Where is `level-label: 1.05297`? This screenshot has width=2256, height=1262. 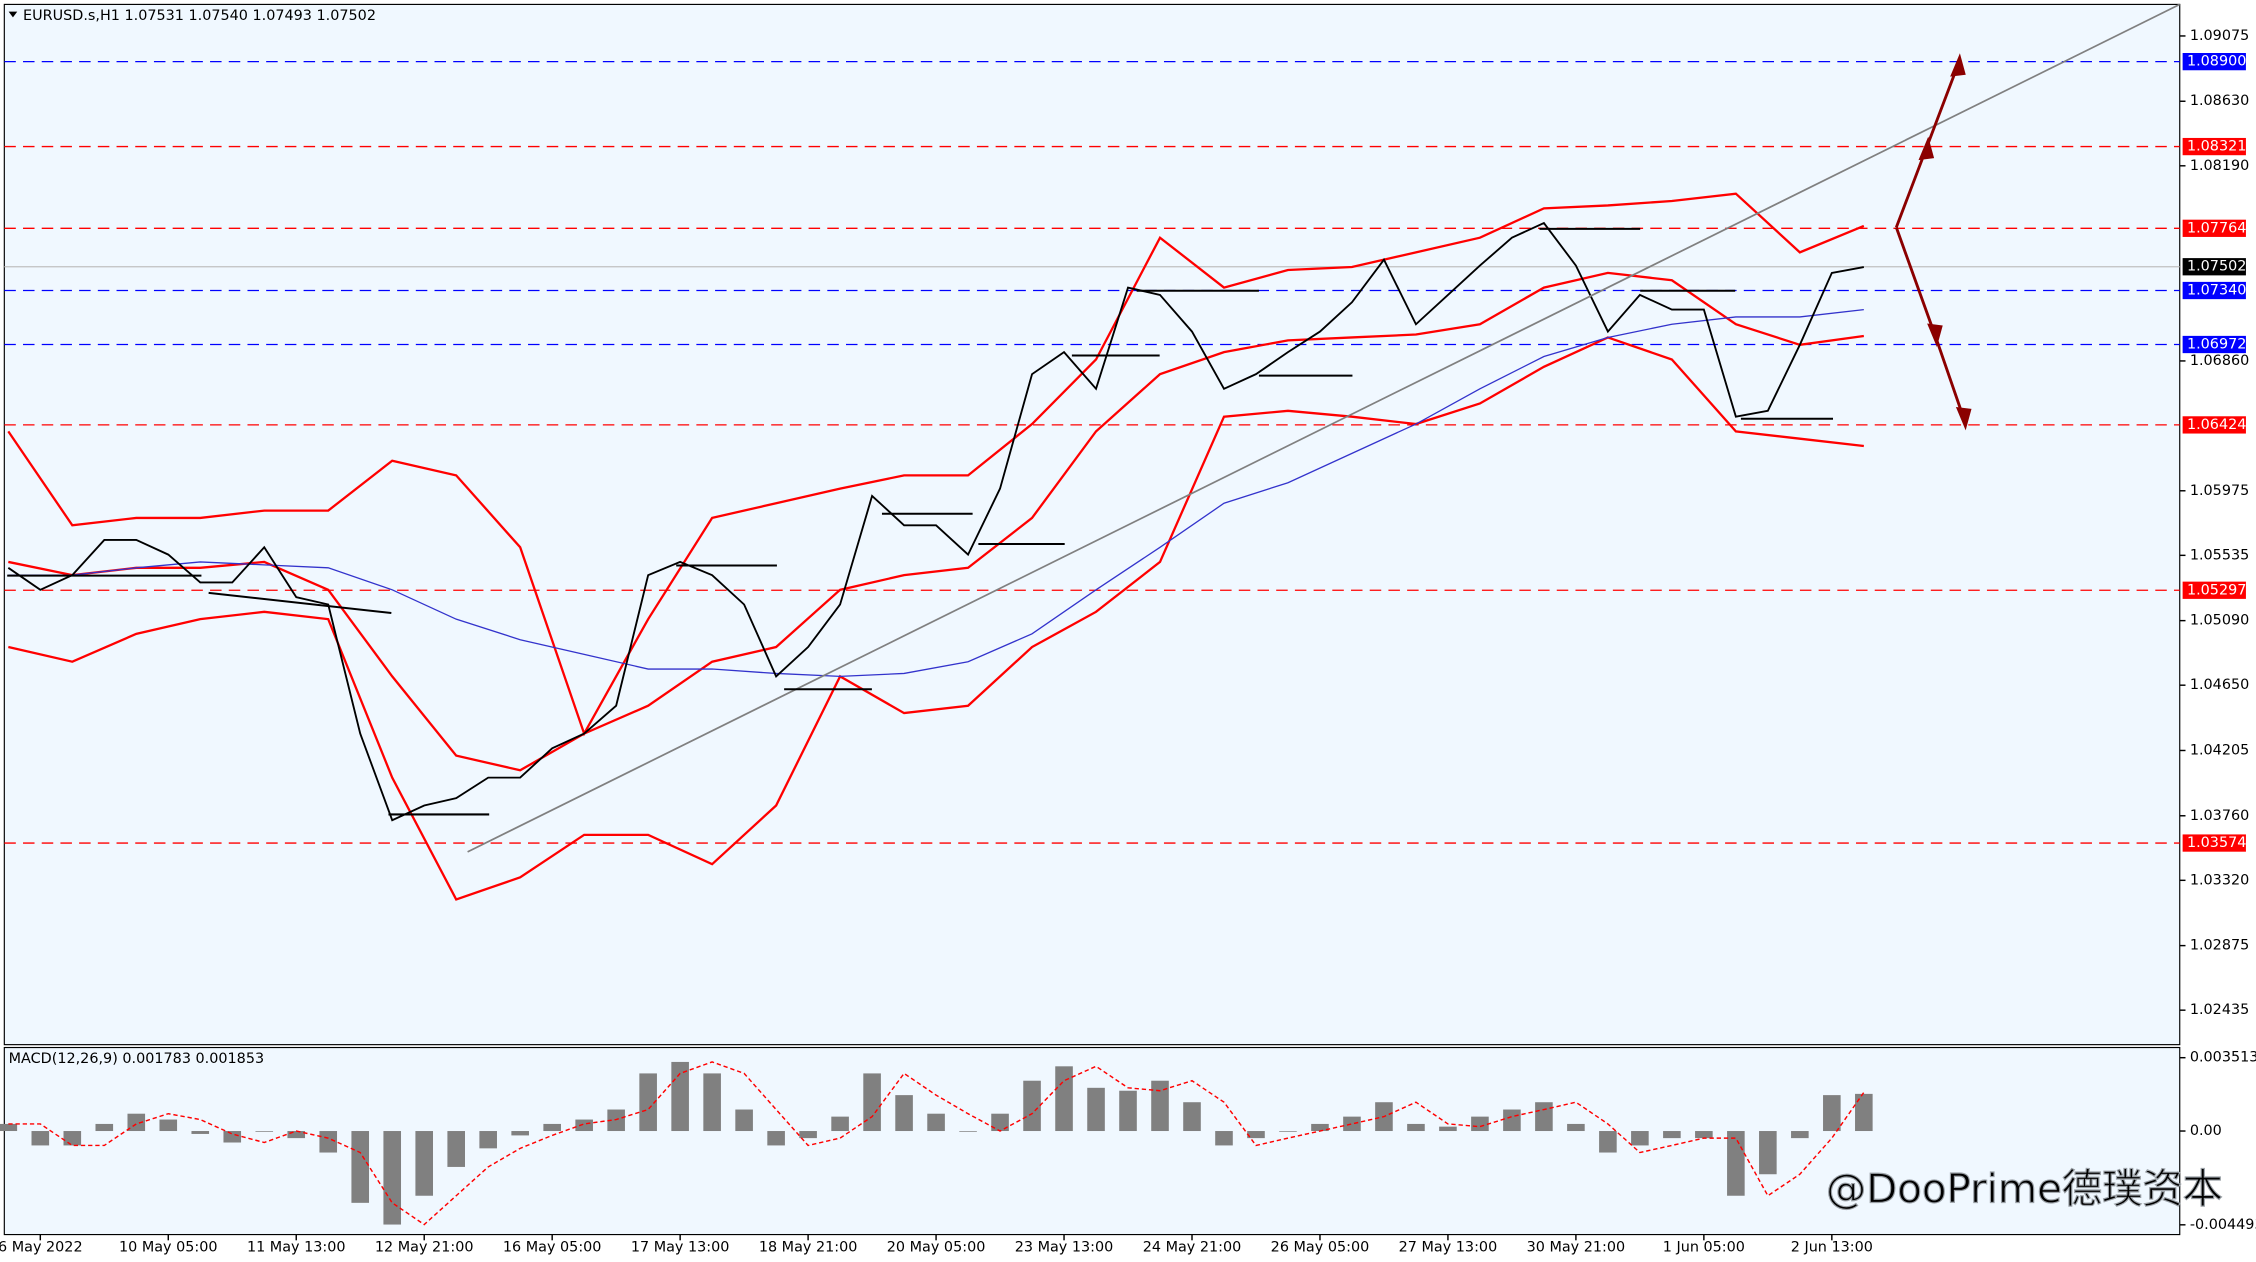
level-label: 1.05297 is located at coordinates (2216, 590).